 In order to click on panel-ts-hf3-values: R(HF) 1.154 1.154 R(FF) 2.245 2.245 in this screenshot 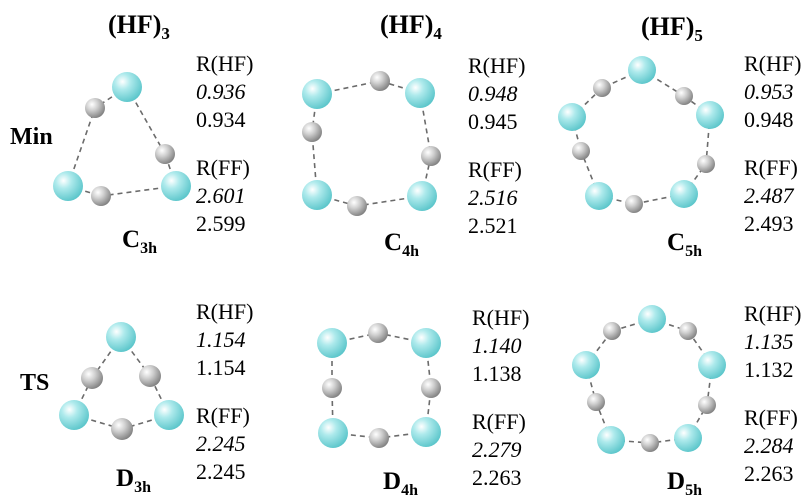, I will do `click(224, 392)`.